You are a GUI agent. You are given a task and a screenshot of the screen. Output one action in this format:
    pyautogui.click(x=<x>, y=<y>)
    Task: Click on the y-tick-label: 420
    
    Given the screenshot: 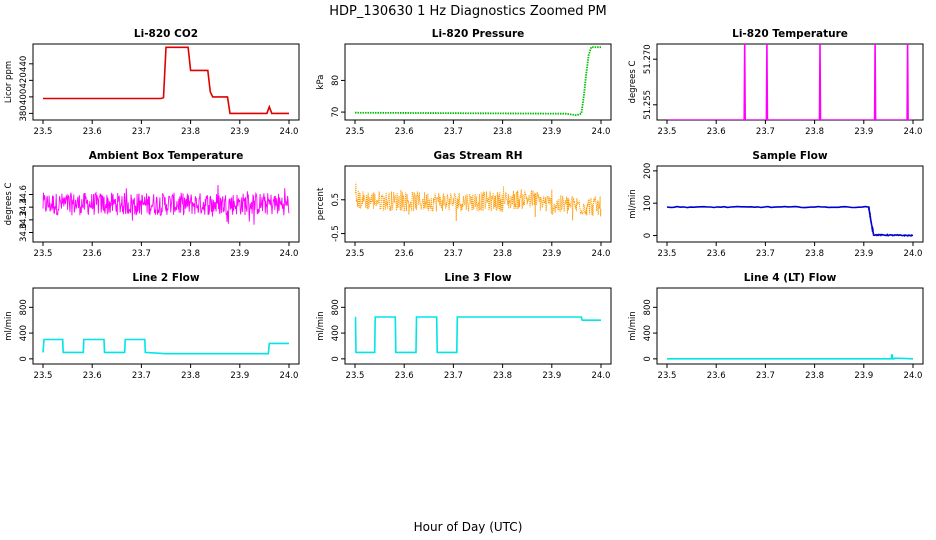 What is the action you would take?
    pyautogui.click(x=24, y=80)
    